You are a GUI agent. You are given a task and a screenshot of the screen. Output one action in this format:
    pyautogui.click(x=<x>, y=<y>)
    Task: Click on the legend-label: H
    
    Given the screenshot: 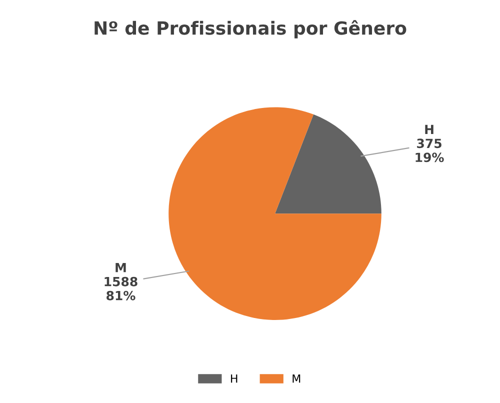 What is the action you would take?
    pyautogui.click(x=234, y=378)
    